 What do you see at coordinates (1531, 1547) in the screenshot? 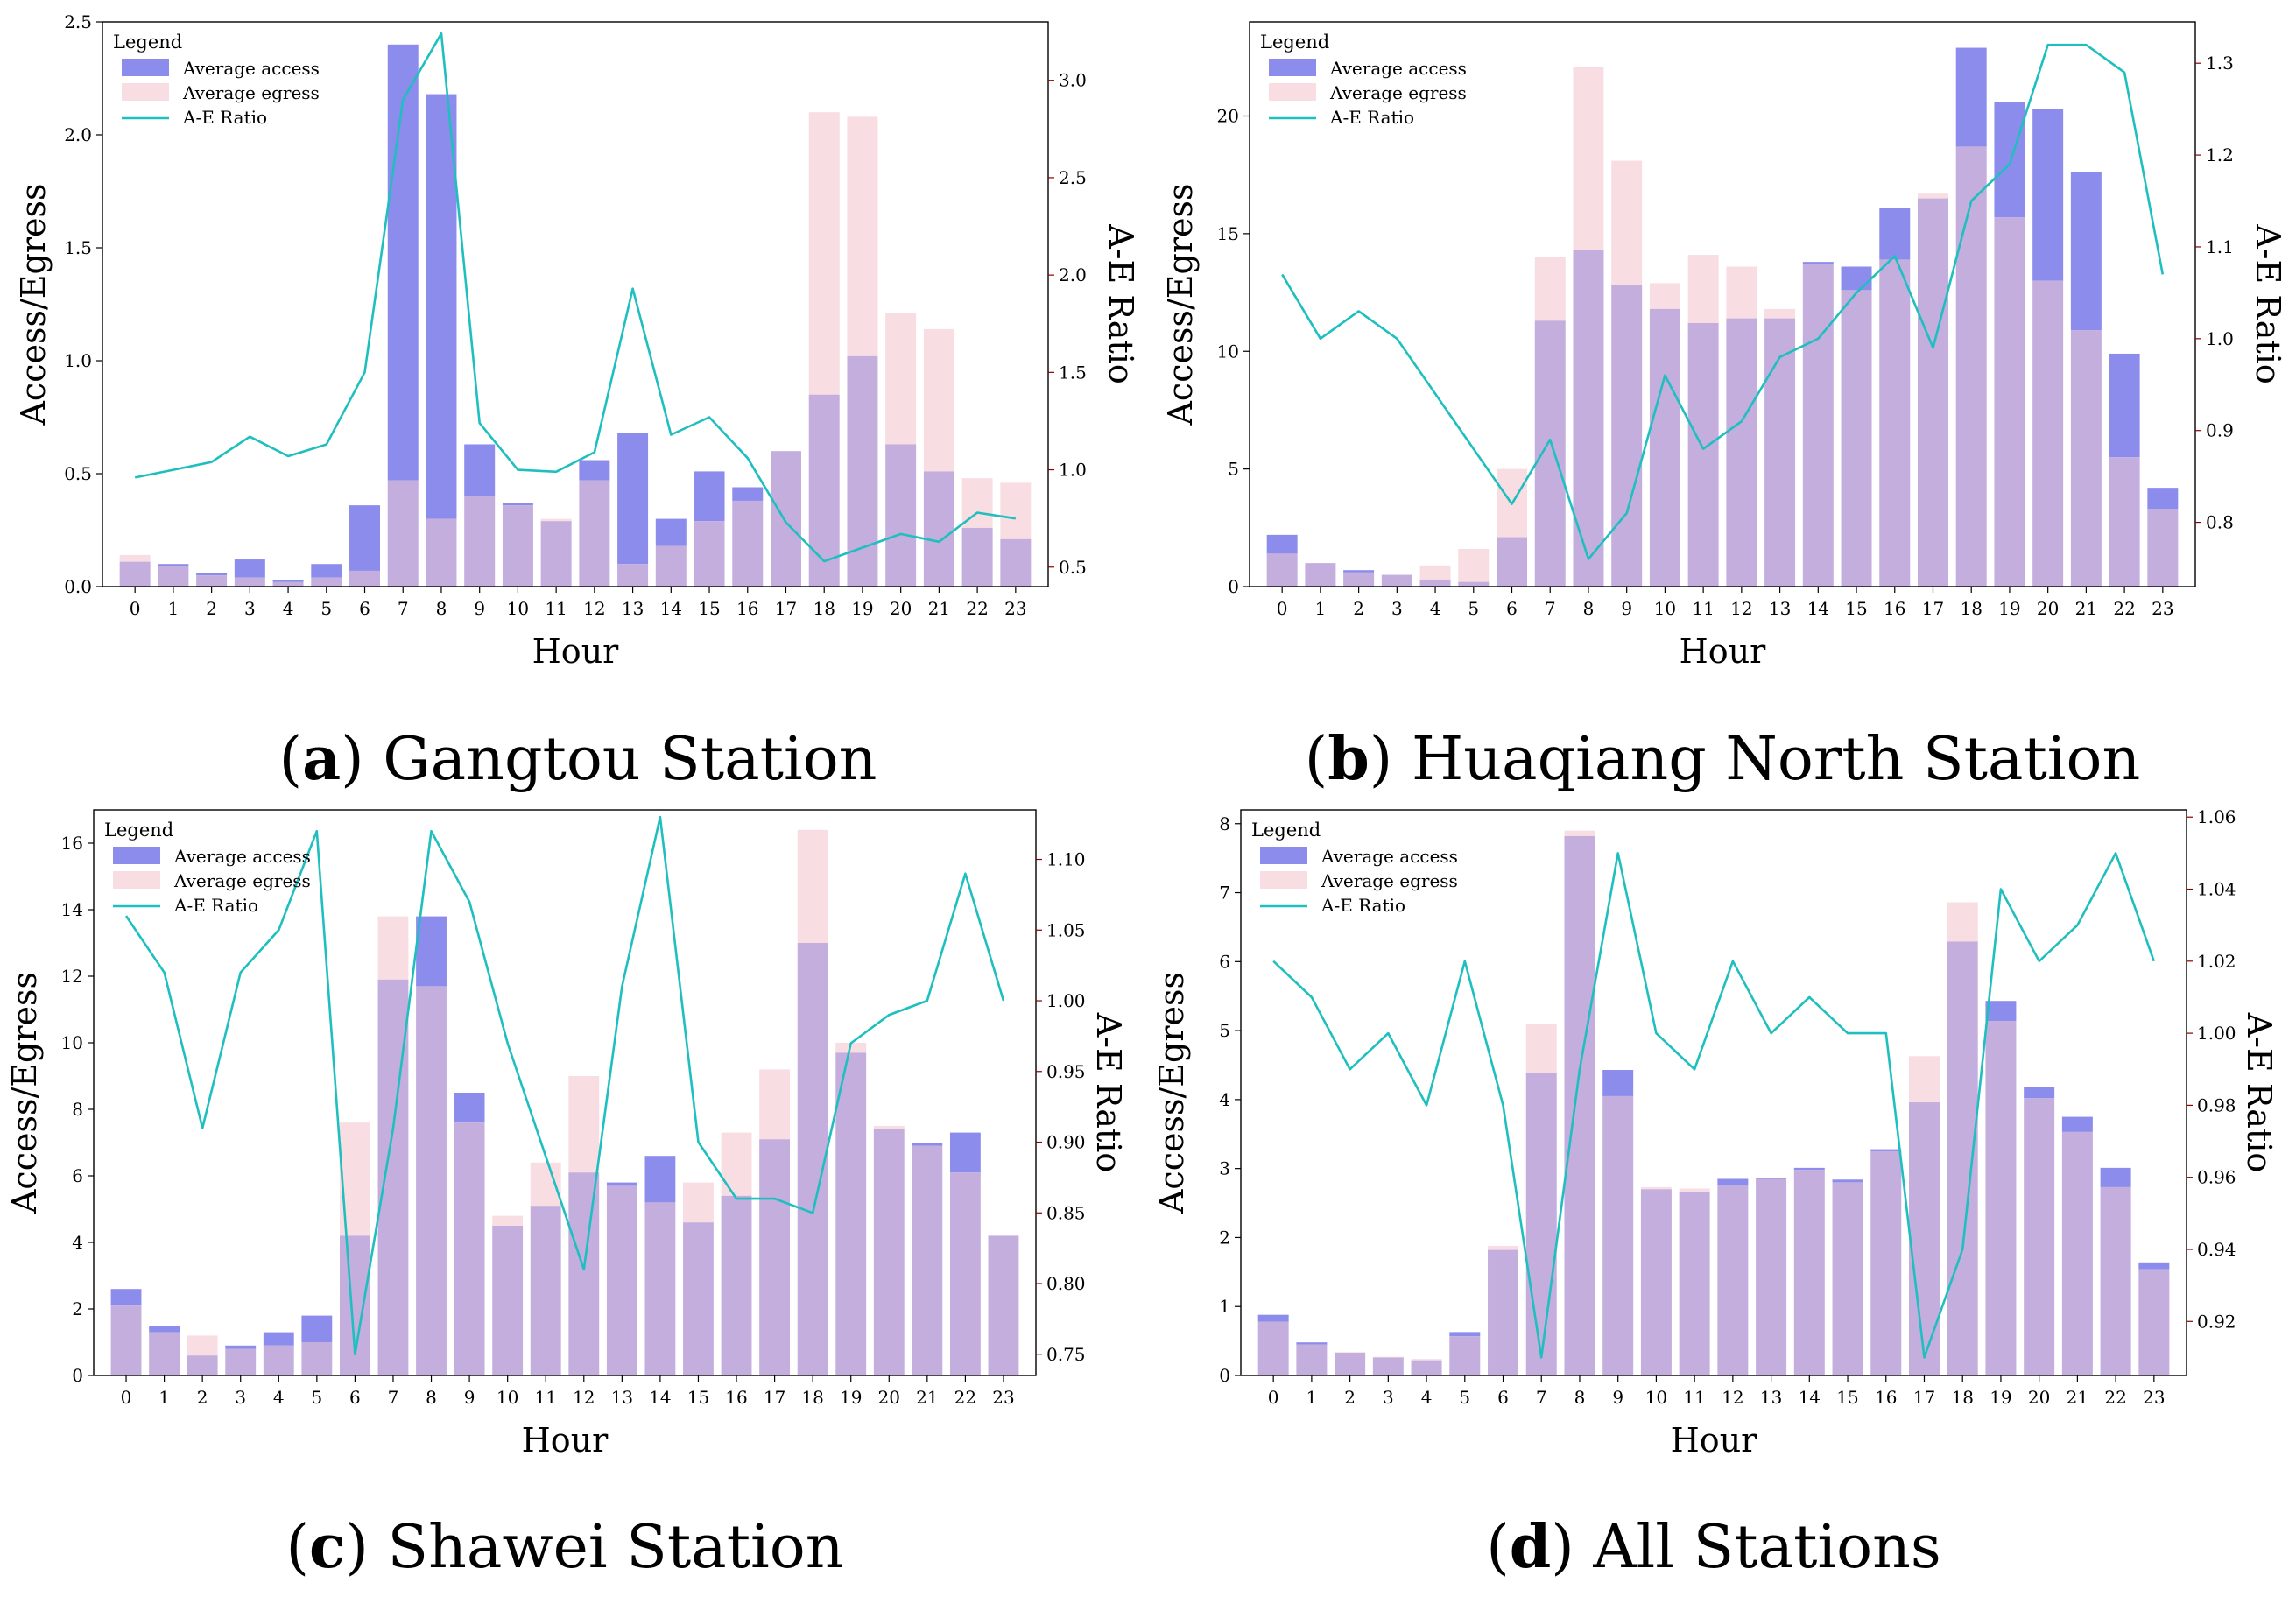
I see `caption-letter: d` at bounding box center [1531, 1547].